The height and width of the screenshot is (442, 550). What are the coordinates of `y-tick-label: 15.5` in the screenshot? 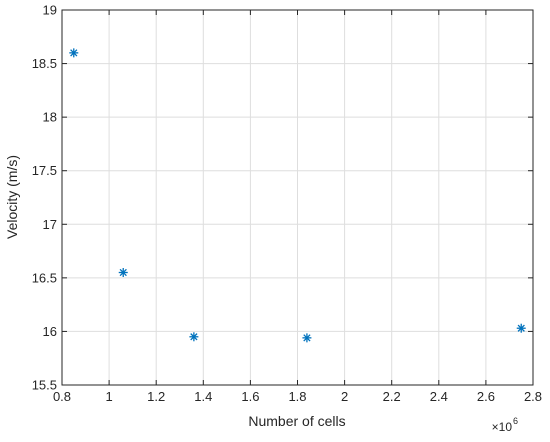 It's located at (44, 385).